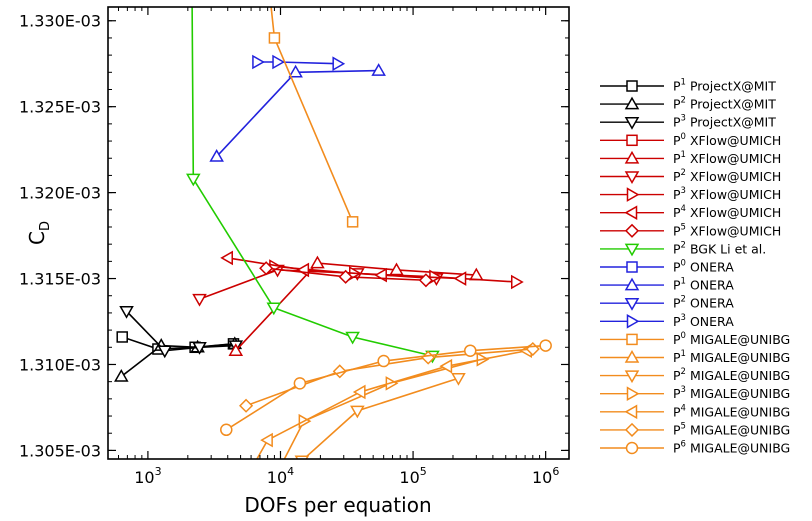  I want to click on legend-label-5: P2 XFlow@UMICH, so click(727, 176).